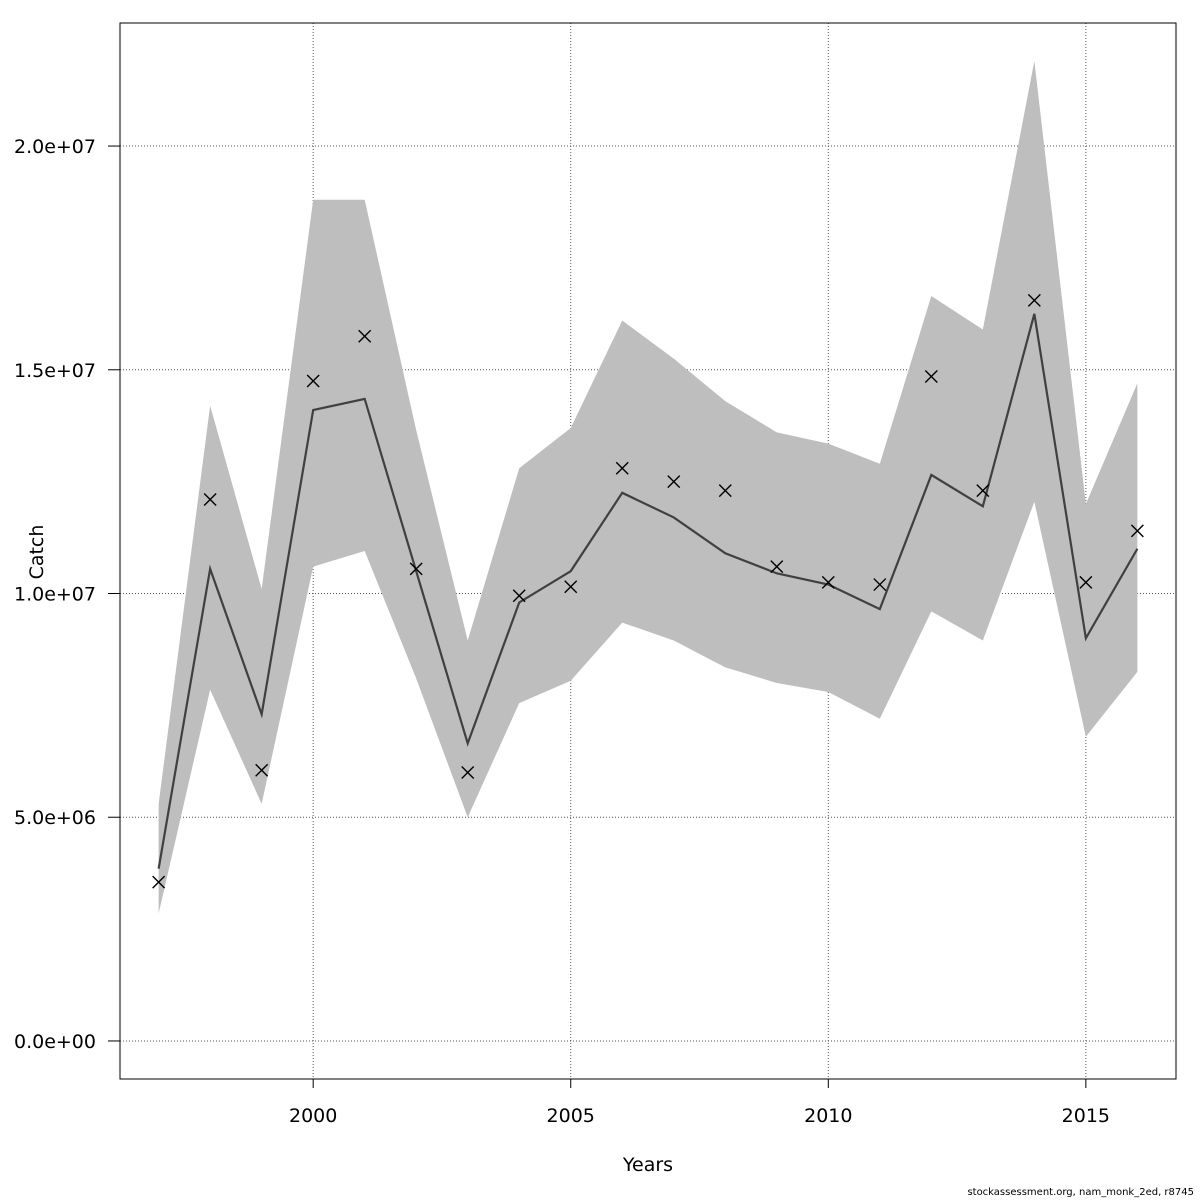  What do you see at coordinates (37, 552) in the screenshot?
I see `y-axis-label: Catch` at bounding box center [37, 552].